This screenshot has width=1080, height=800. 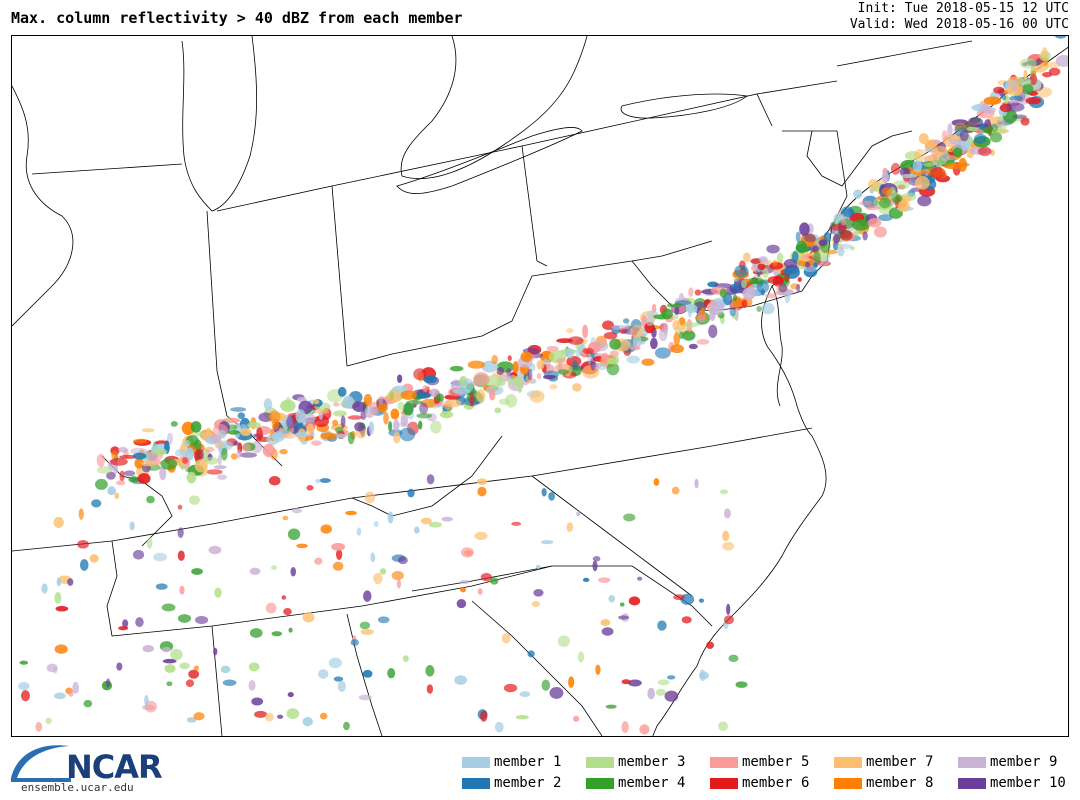 What do you see at coordinates (219, 124) in the screenshot?
I see `lake-michigan` at bounding box center [219, 124].